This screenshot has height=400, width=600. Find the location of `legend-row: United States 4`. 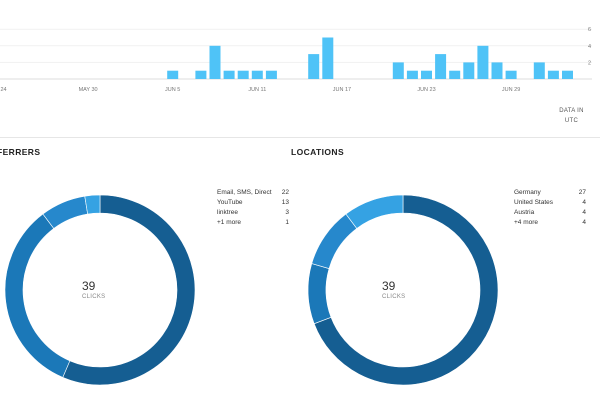

legend-row: United States 4 is located at coordinates (550, 203).